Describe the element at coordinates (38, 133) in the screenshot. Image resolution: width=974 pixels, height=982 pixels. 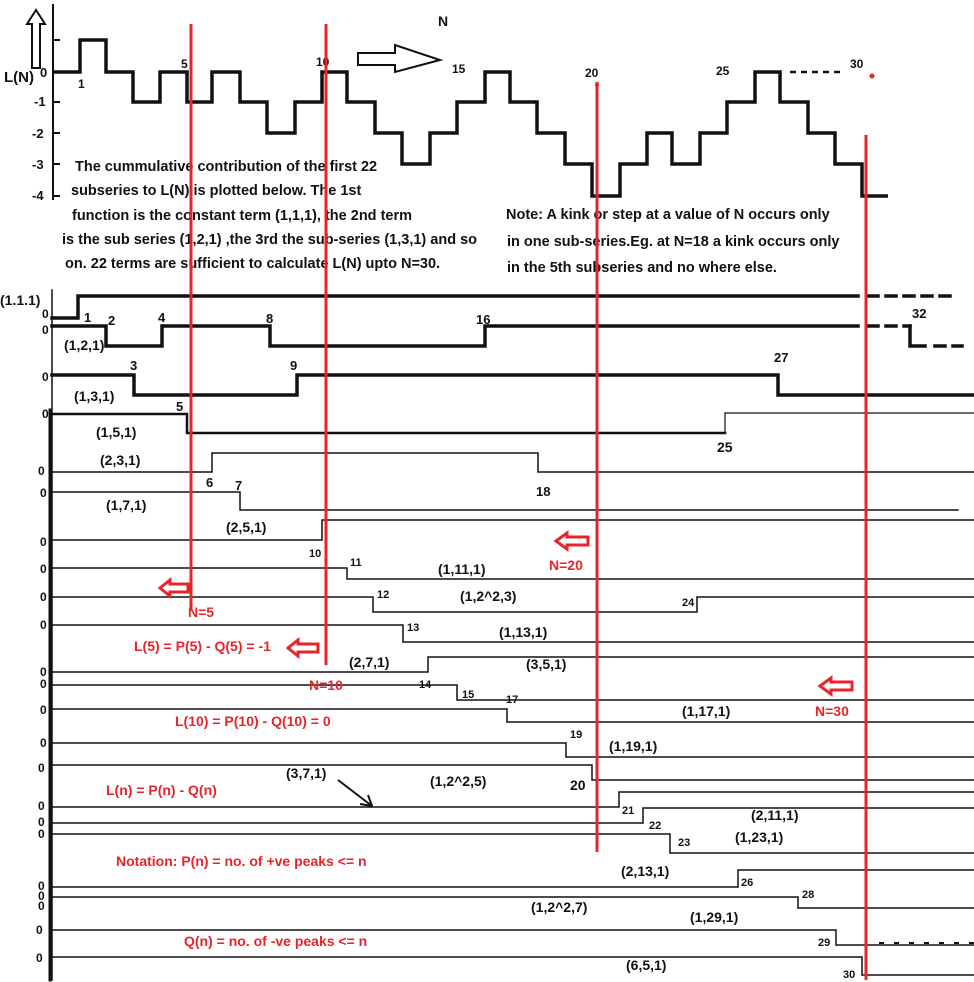
I see `ytick-minus-2: -2` at that location.